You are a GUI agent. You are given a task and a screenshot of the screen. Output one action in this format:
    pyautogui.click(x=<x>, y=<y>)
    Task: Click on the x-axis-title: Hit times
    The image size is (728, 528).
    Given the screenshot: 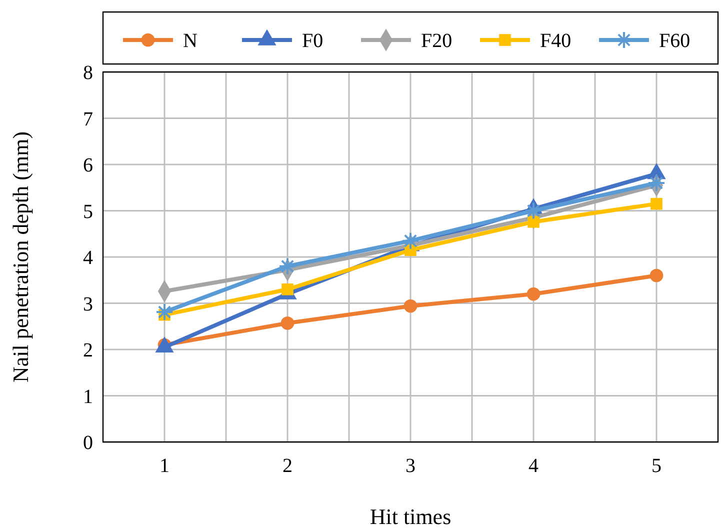 What is the action you would take?
    pyautogui.click(x=411, y=516)
    